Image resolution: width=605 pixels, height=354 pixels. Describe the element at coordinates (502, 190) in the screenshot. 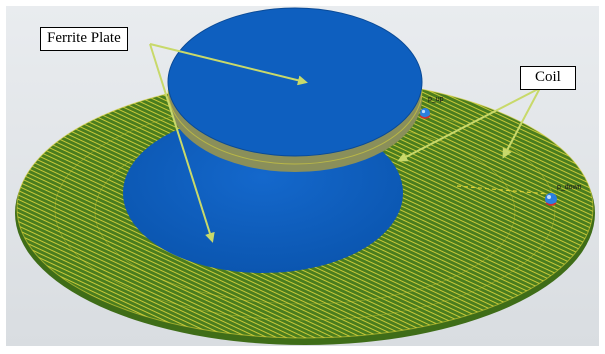

I see `port-down-feed-line` at that location.